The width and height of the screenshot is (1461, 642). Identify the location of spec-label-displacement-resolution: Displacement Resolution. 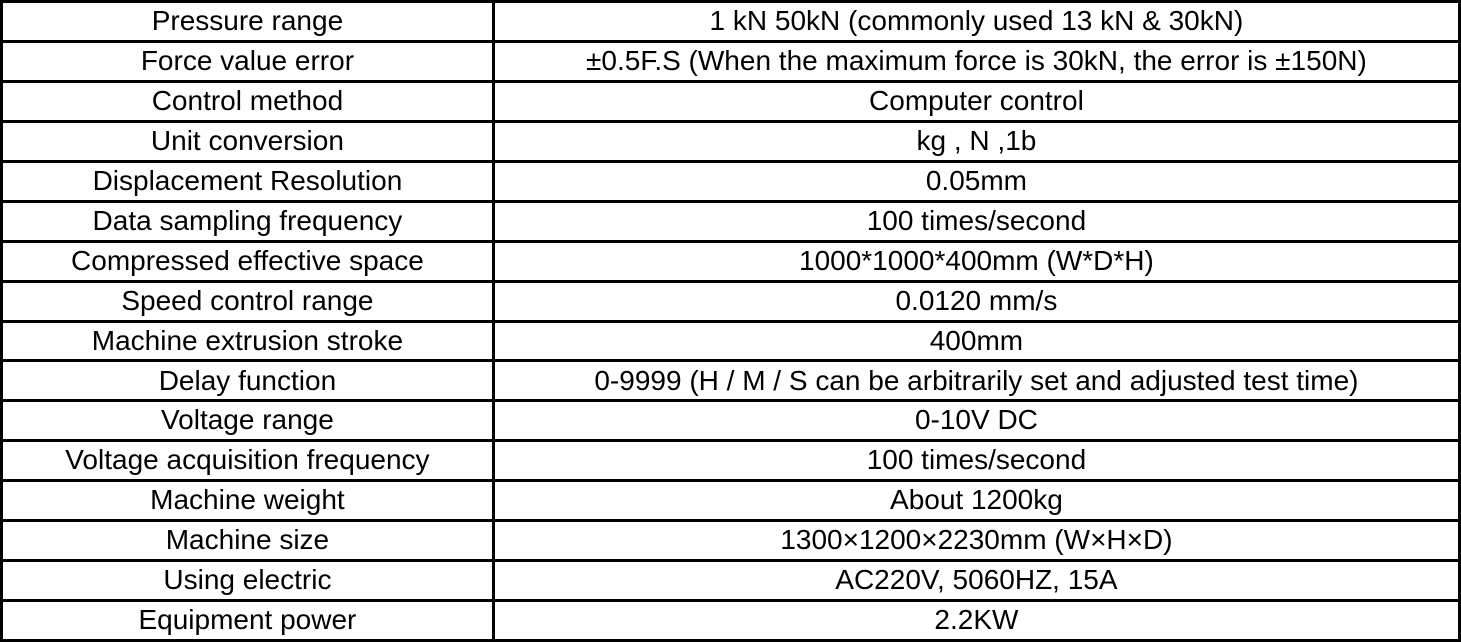
(247, 181).